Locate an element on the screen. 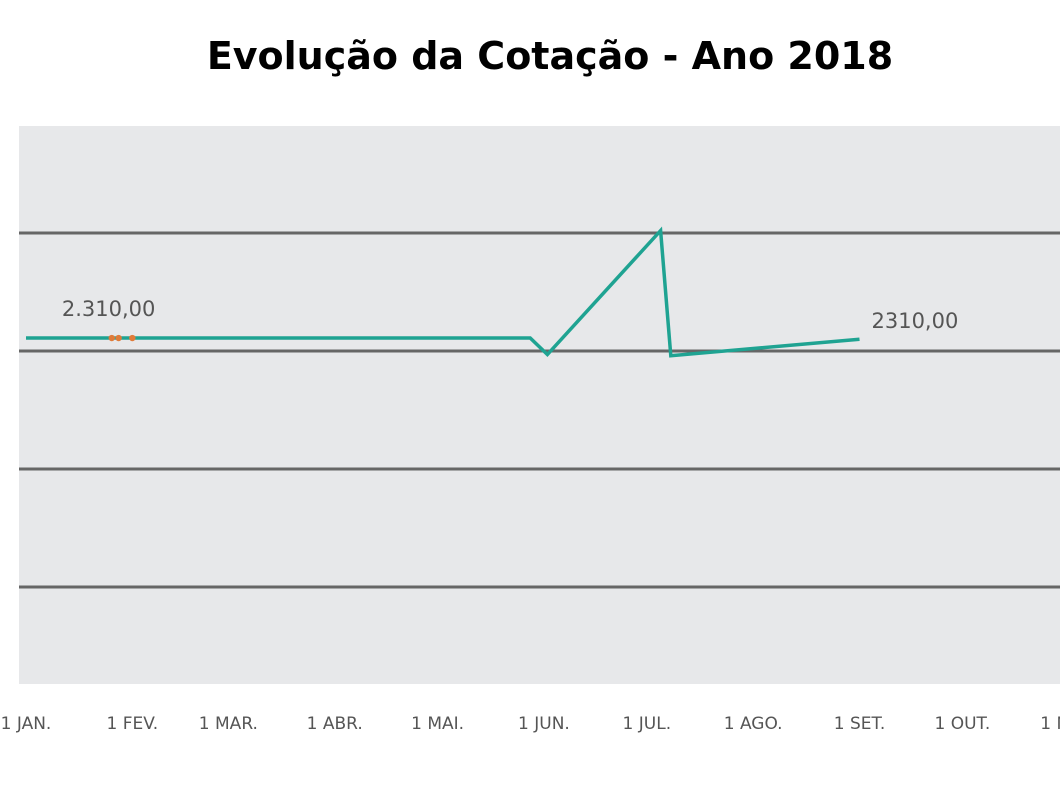 The image size is (1060, 800). data-label: 2.310,00 is located at coordinates (109, 309).